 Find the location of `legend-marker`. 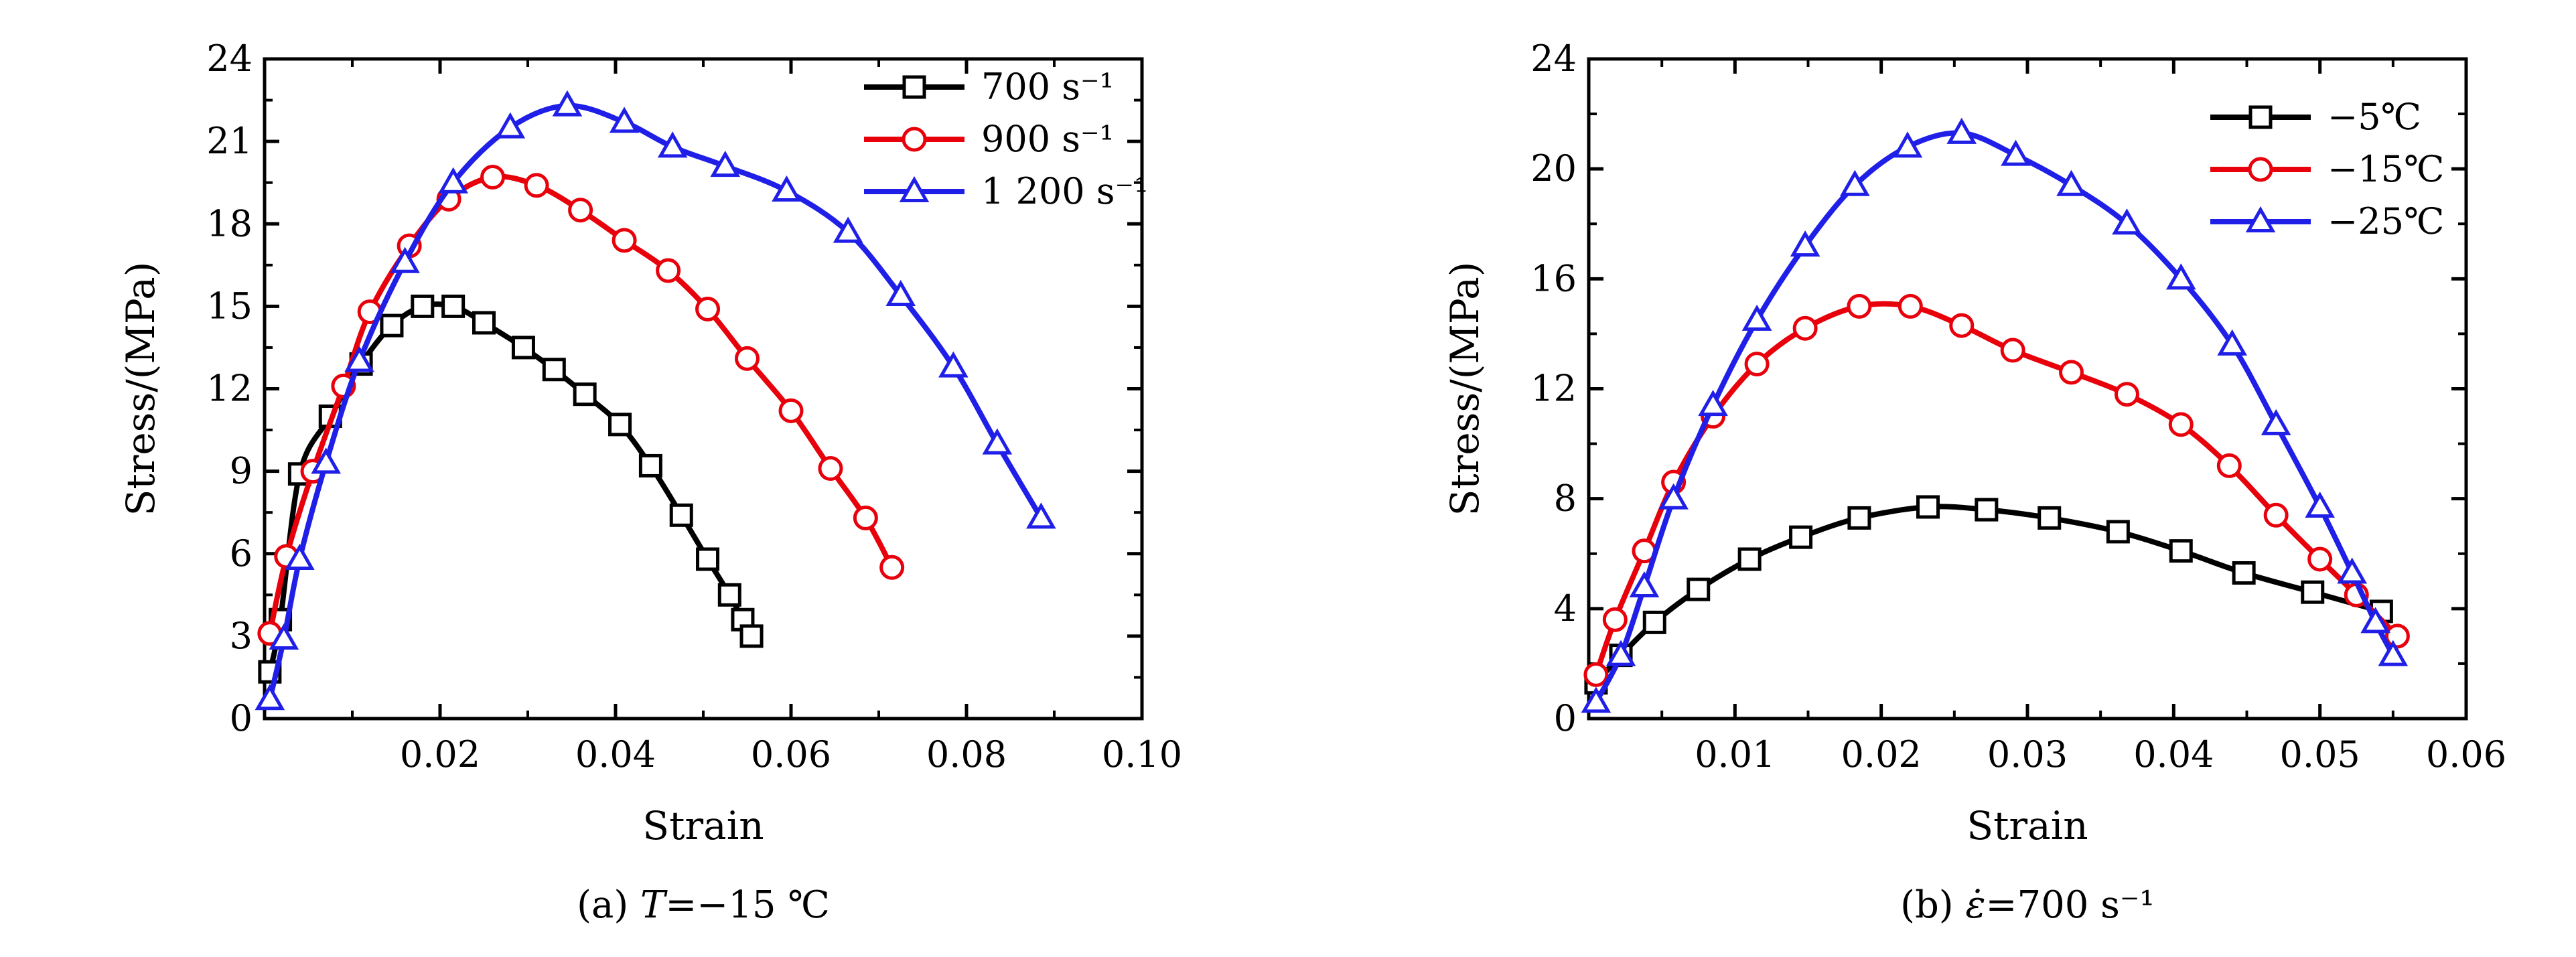

legend-marker is located at coordinates (2260, 169).